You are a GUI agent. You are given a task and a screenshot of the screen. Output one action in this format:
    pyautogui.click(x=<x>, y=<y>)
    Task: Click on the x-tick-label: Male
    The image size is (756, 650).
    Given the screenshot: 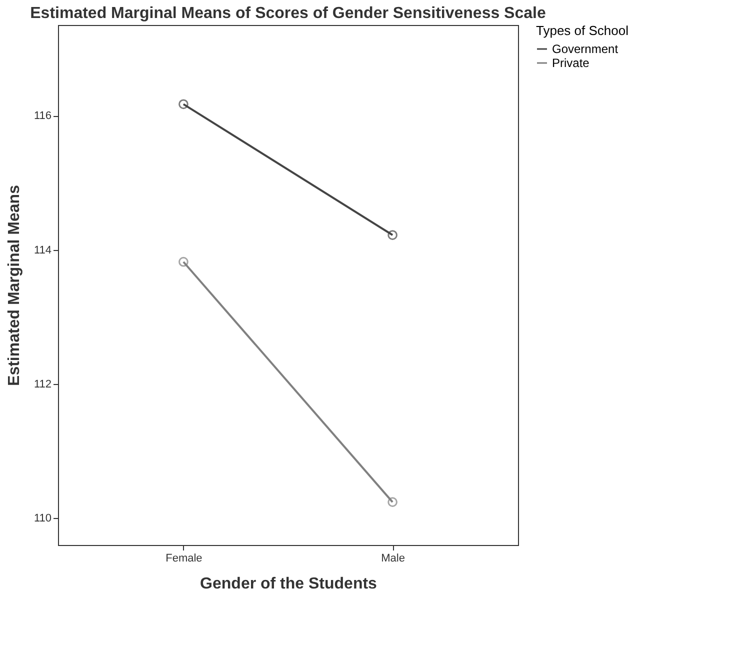 What is the action you would take?
    pyautogui.click(x=393, y=558)
    